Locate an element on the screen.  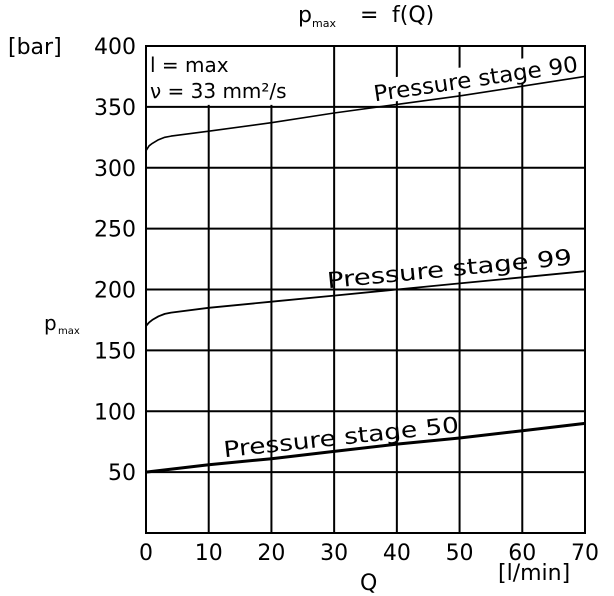
series-label-1: Pressure stage 90 is located at coordinates (475, 80).